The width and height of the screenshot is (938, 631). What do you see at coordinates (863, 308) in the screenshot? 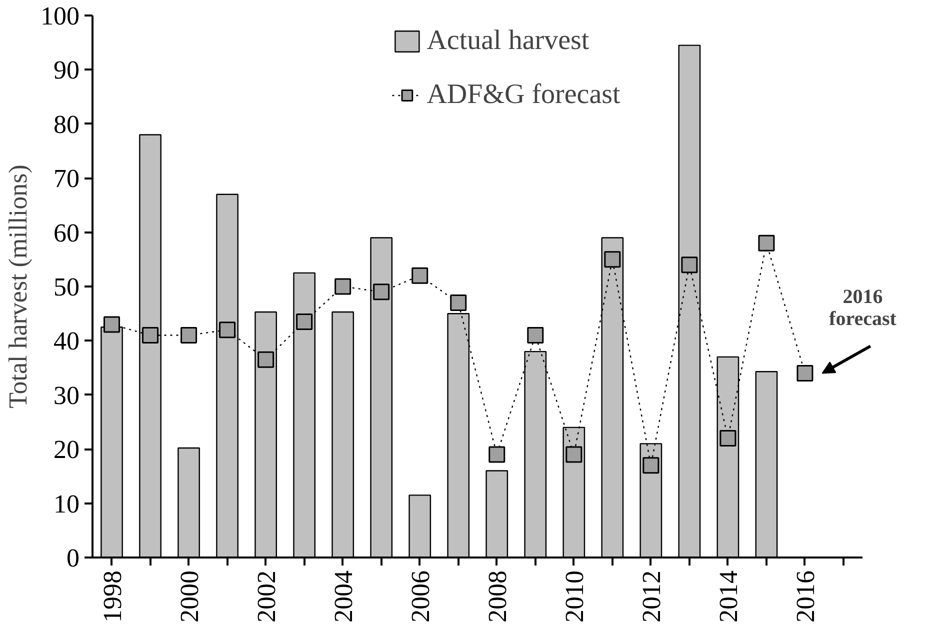
I see `annotation: 2016 forecast` at bounding box center [863, 308].